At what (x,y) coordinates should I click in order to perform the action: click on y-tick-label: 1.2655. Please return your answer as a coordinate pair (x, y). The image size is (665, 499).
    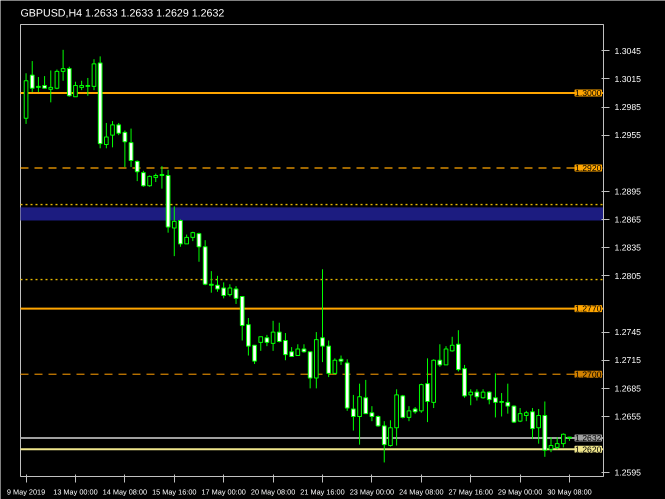
    Looking at the image, I should click on (628, 416).